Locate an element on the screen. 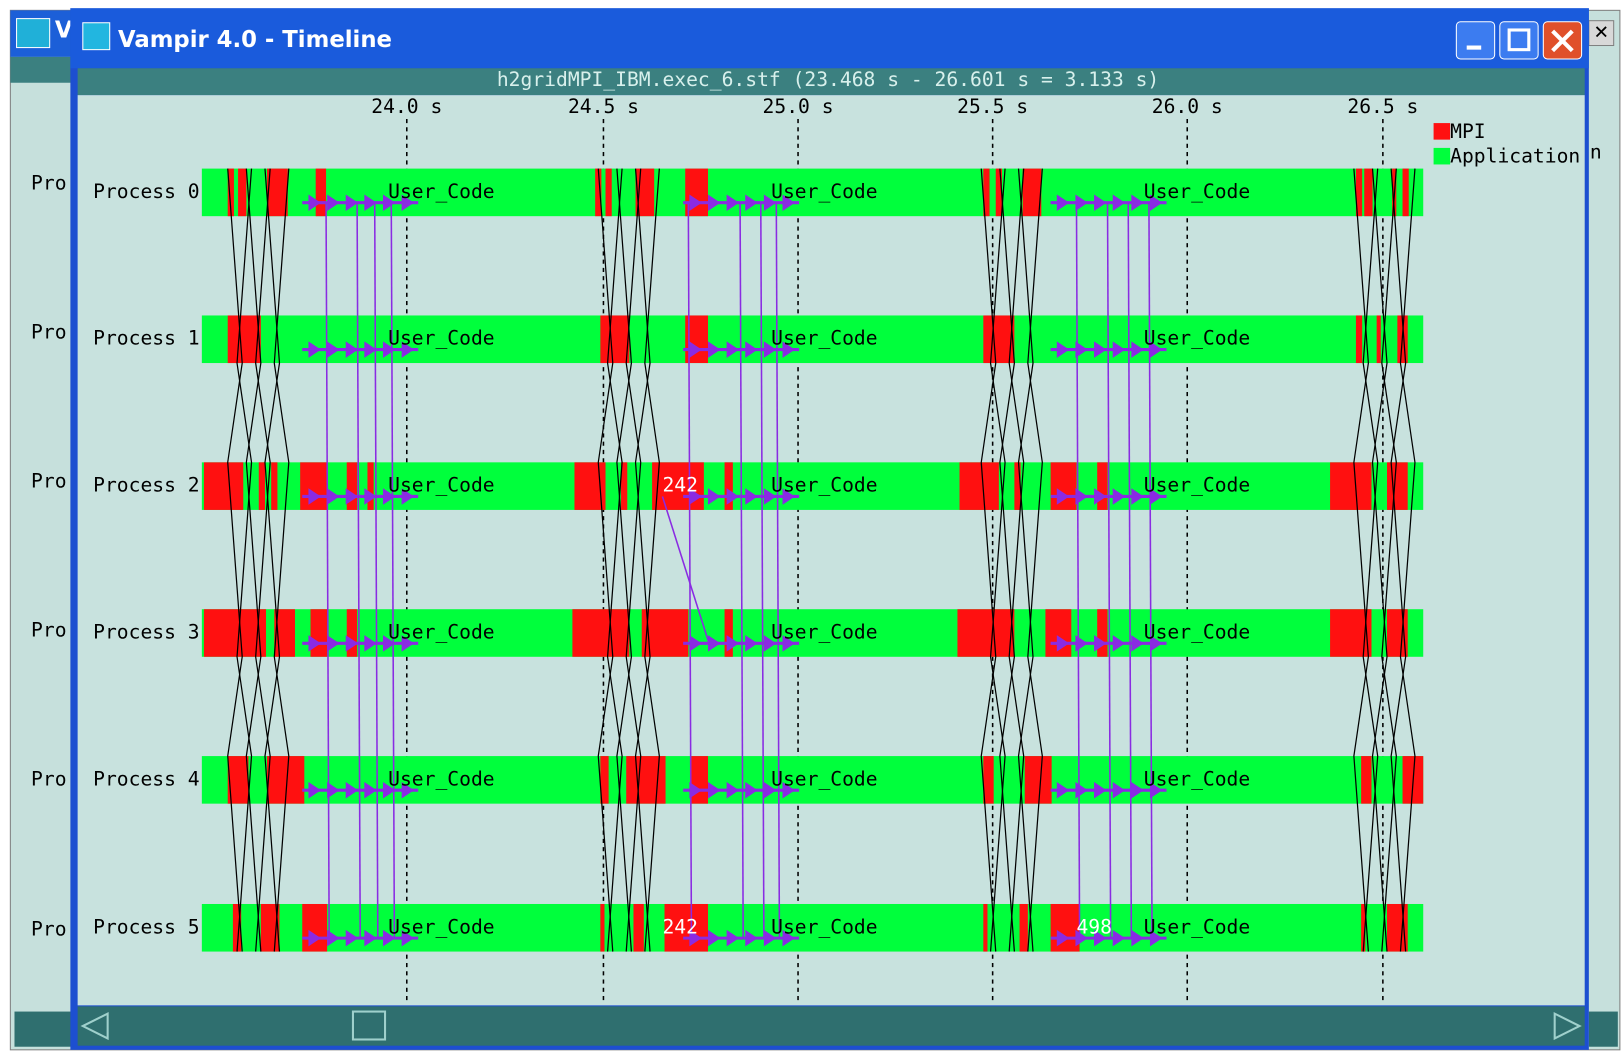 This screenshot has height=1055, width=1623. window-icon is located at coordinates (96, 36).